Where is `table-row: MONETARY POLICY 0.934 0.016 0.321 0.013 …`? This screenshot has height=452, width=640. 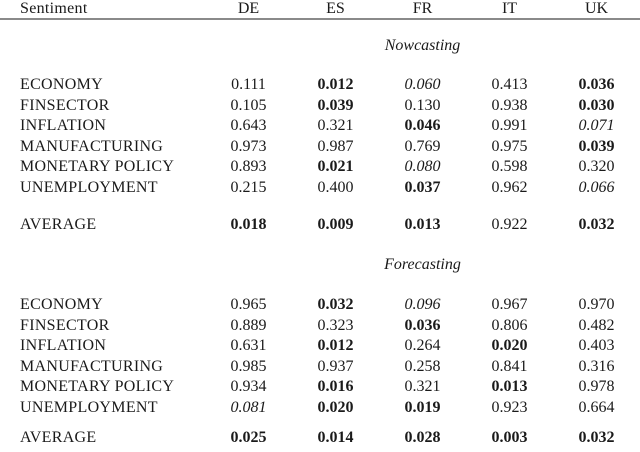 table-row: MONETARY POLICY 0.934 0.016 0.321 0.013 … is located at coordinates (320, 387).